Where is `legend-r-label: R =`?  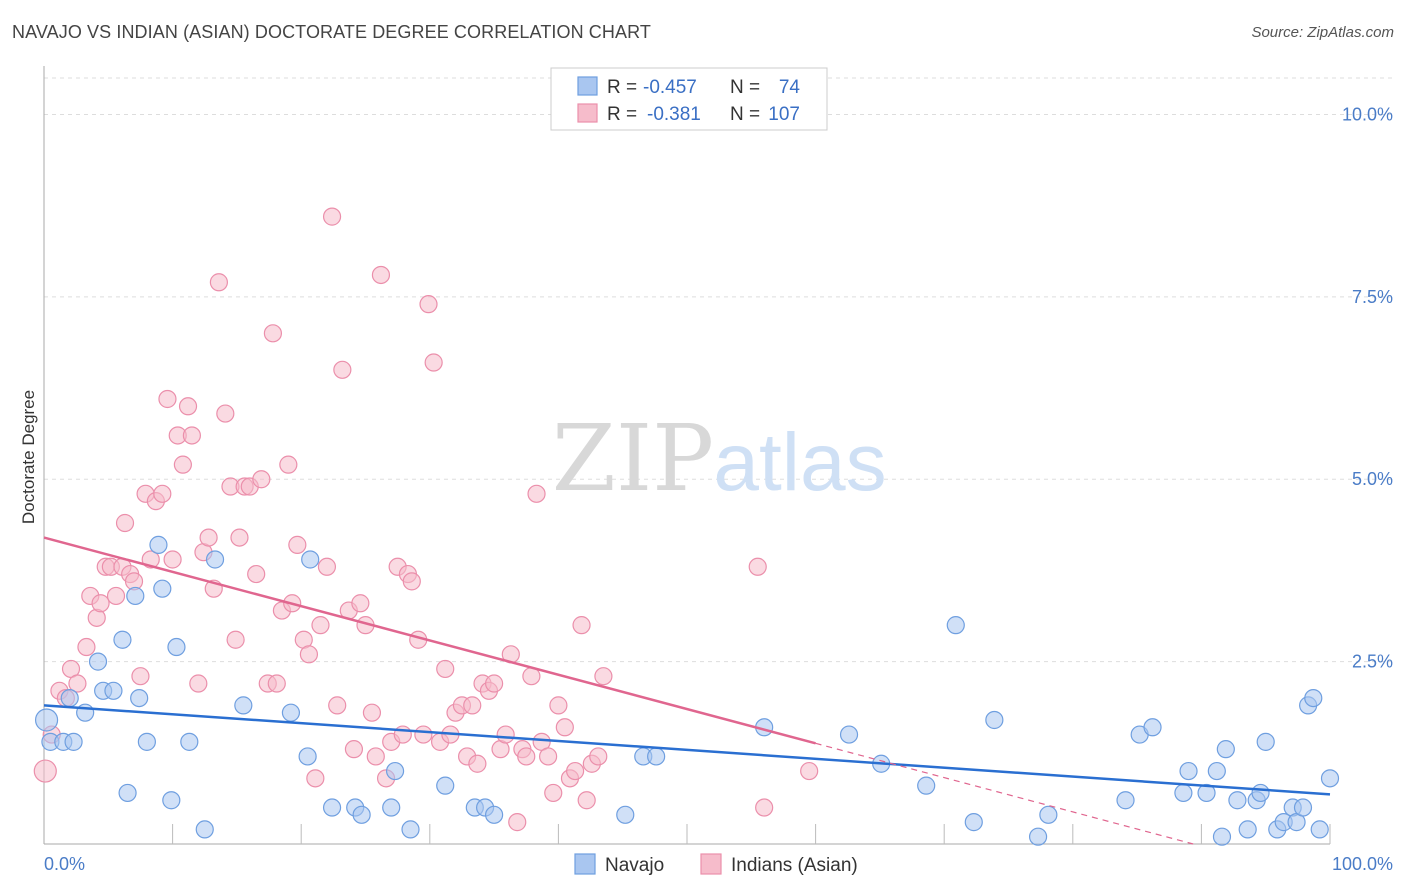
legend-r-label: R = is located at coordinates (622, 87).